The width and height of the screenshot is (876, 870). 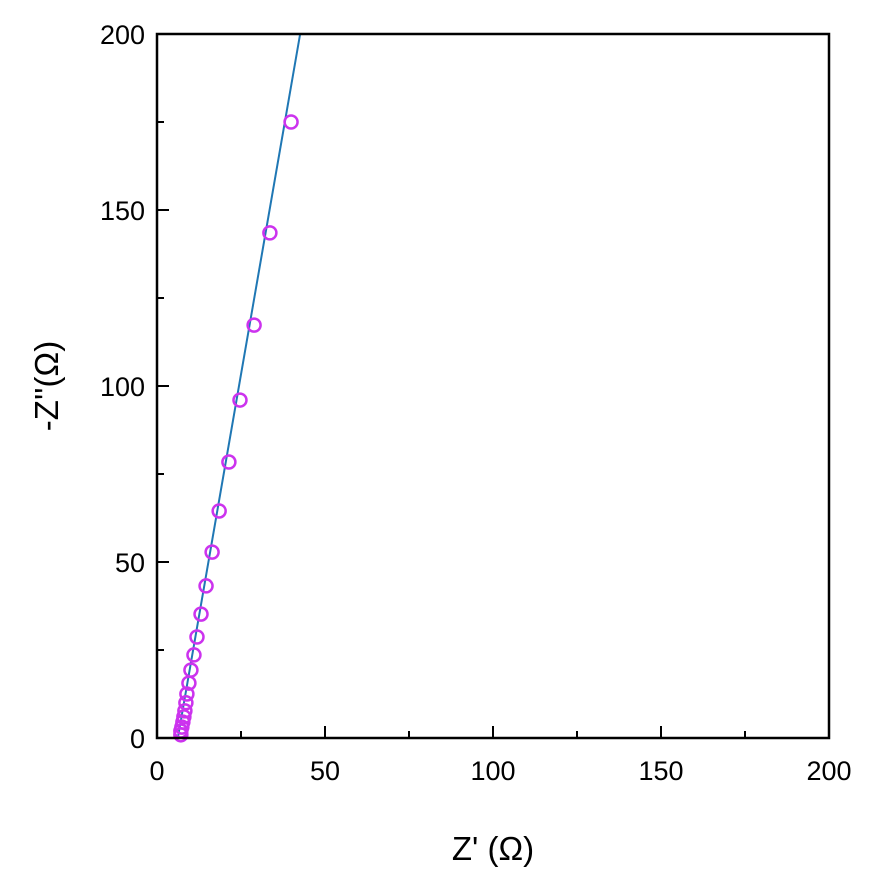 What do you see at coordinates (130, 563) in the screenshot?
I see `y-tick-label: 50` at bounding box center [130, 563].